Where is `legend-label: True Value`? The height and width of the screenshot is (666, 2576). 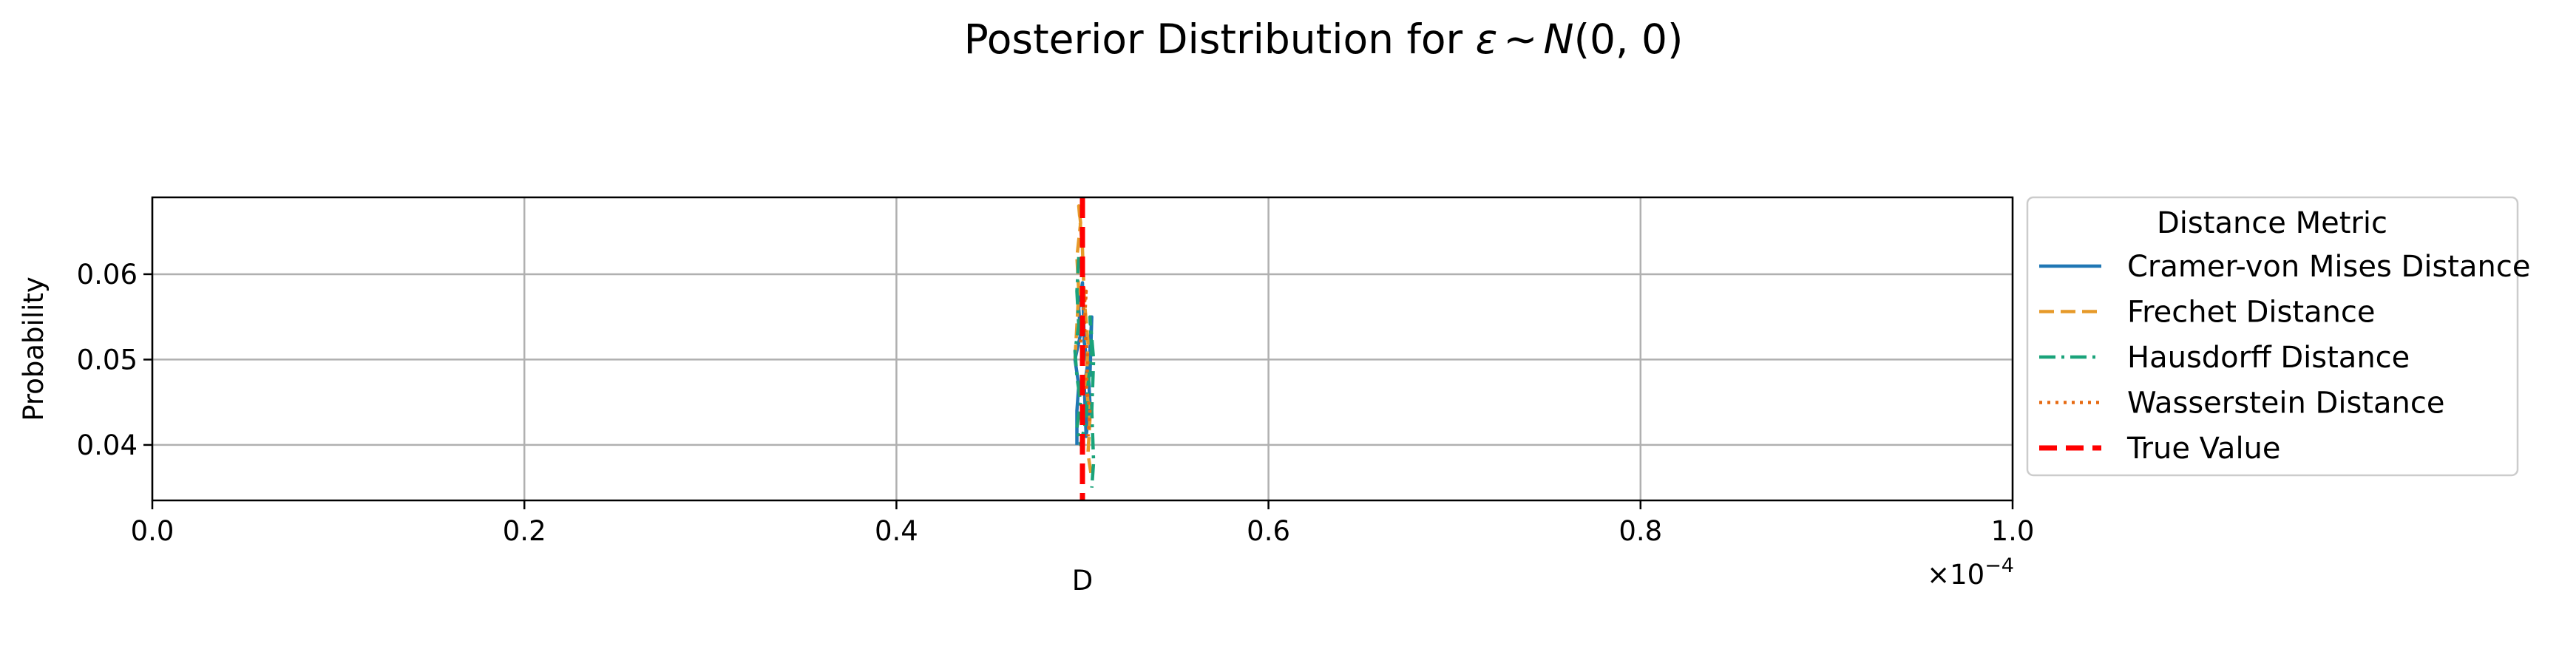
legend-label: True Value is located at coordinates (2203, 449).